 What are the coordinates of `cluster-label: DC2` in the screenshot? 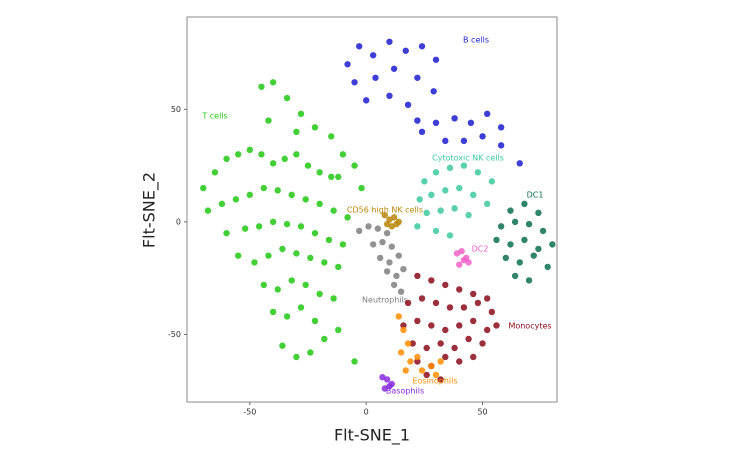 It's located at (480, 249).